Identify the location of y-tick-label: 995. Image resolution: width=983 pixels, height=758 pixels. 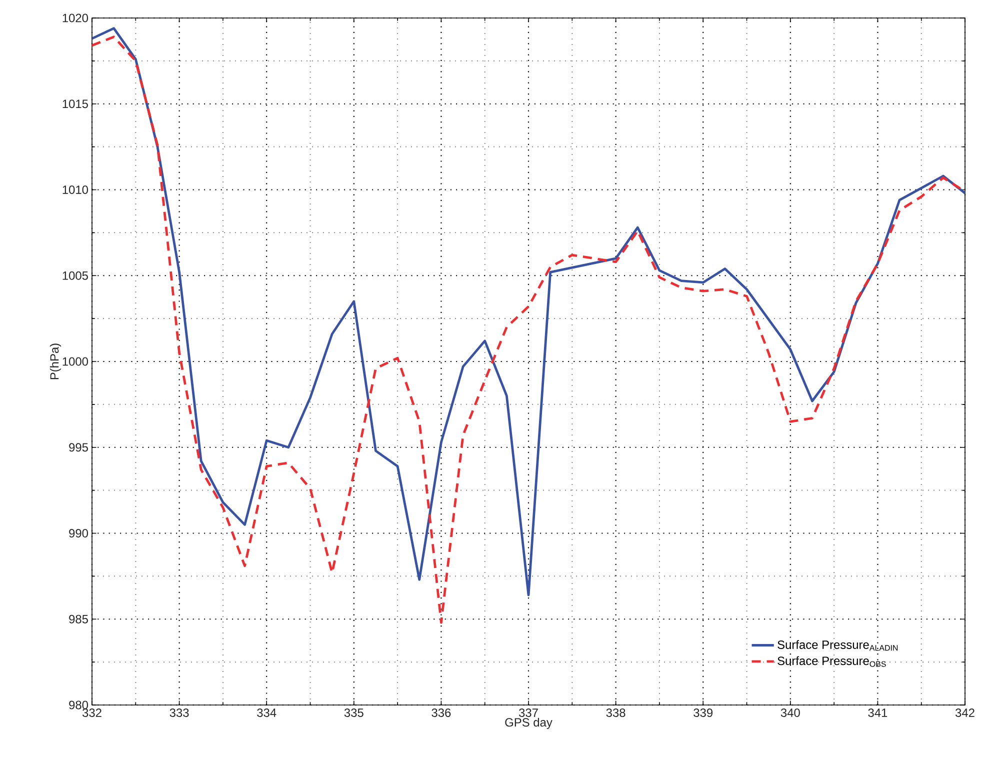
(78, 447).